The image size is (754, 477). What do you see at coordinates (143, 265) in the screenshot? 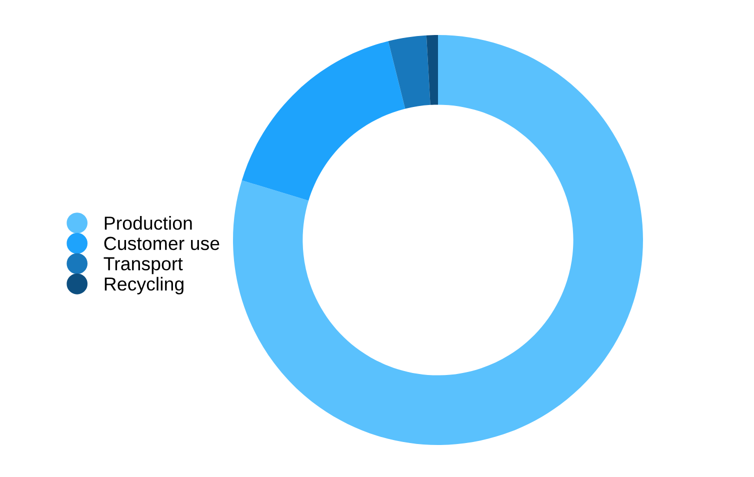
I see `legend-label: Transport` at bounding box center [143, 265].